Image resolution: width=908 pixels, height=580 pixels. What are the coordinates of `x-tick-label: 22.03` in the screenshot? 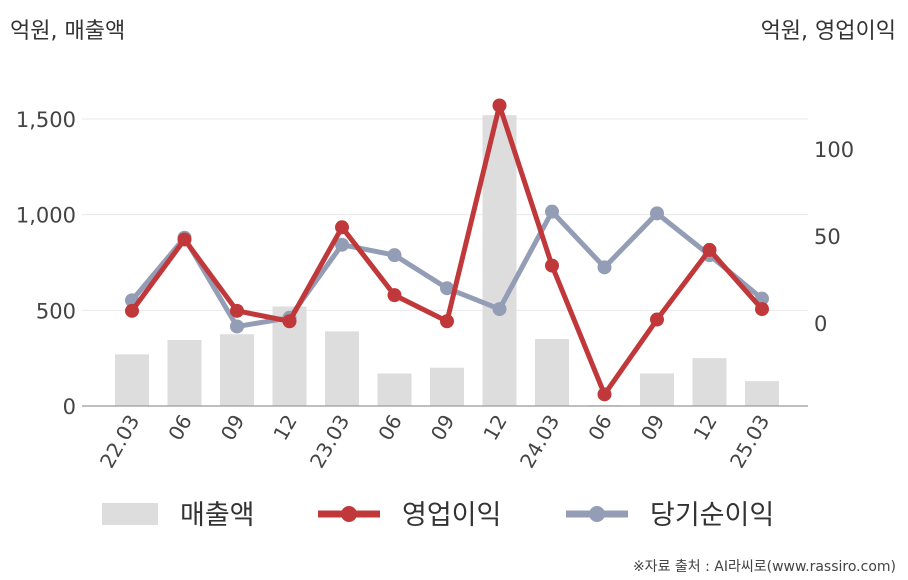 It's located at (119, 442).